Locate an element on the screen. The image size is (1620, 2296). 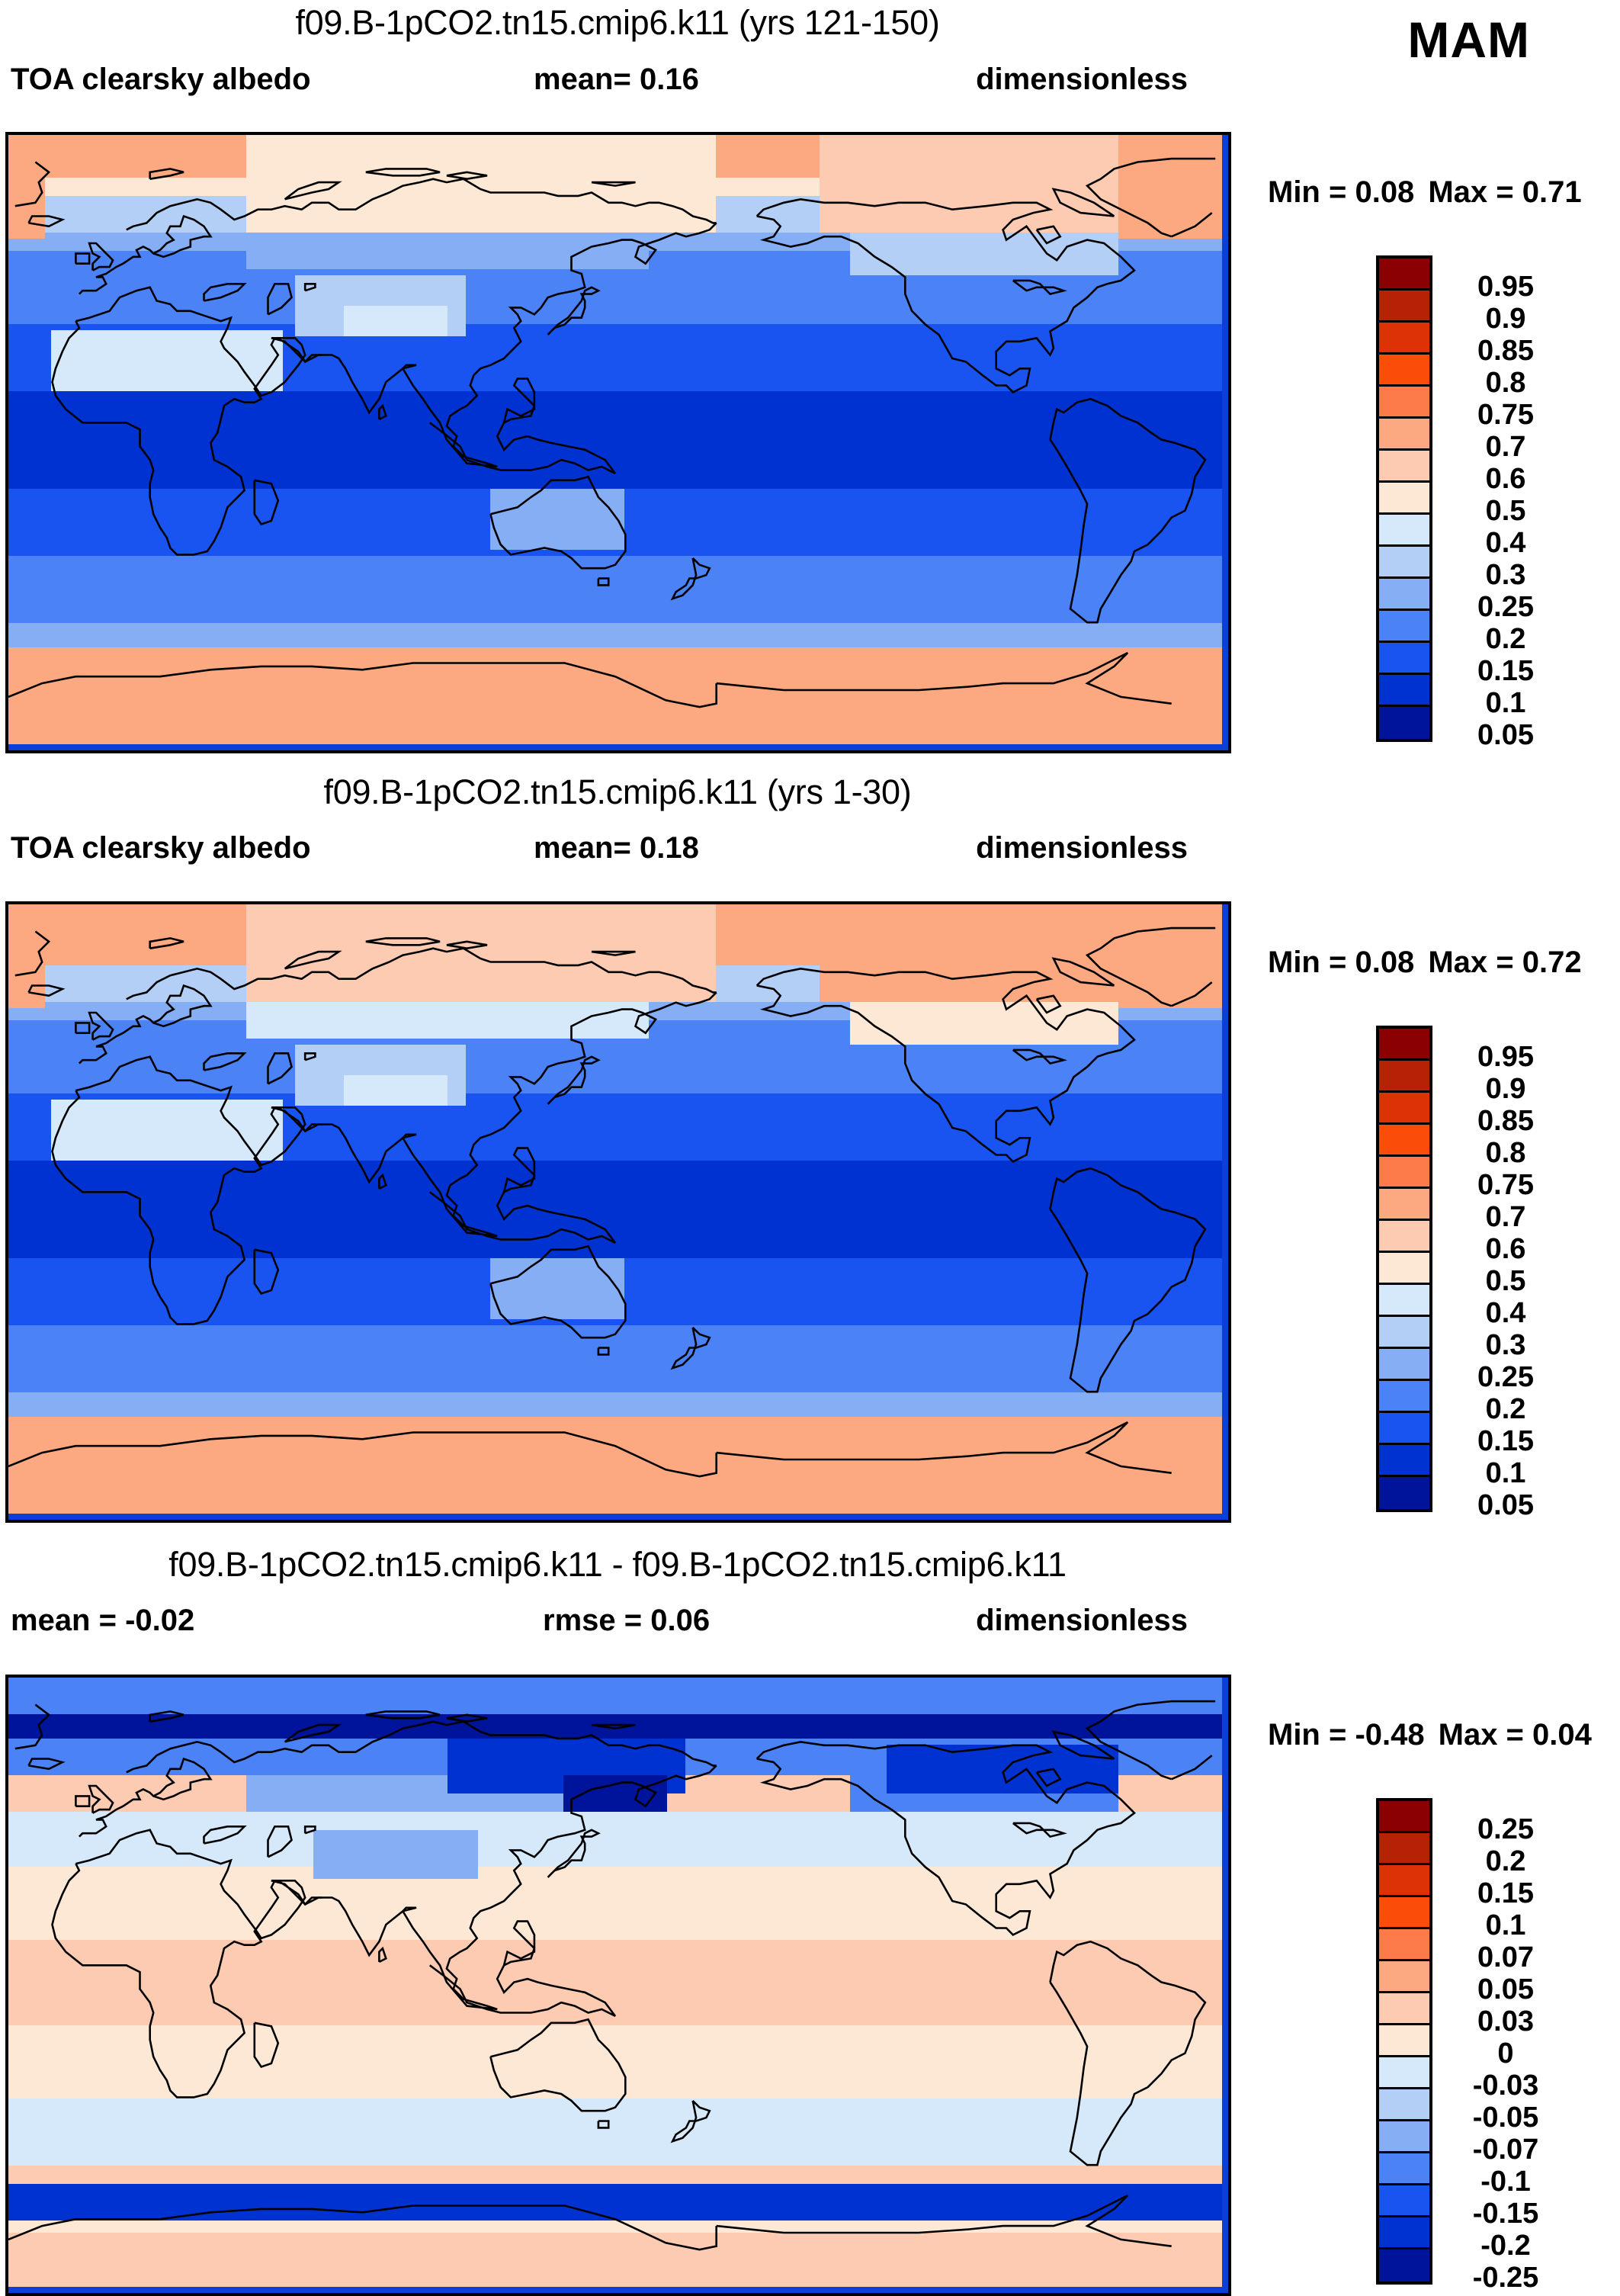
panel-2-minmax: Min = 0.08 Max = 0.72 is located at coordinates (1425, 963).